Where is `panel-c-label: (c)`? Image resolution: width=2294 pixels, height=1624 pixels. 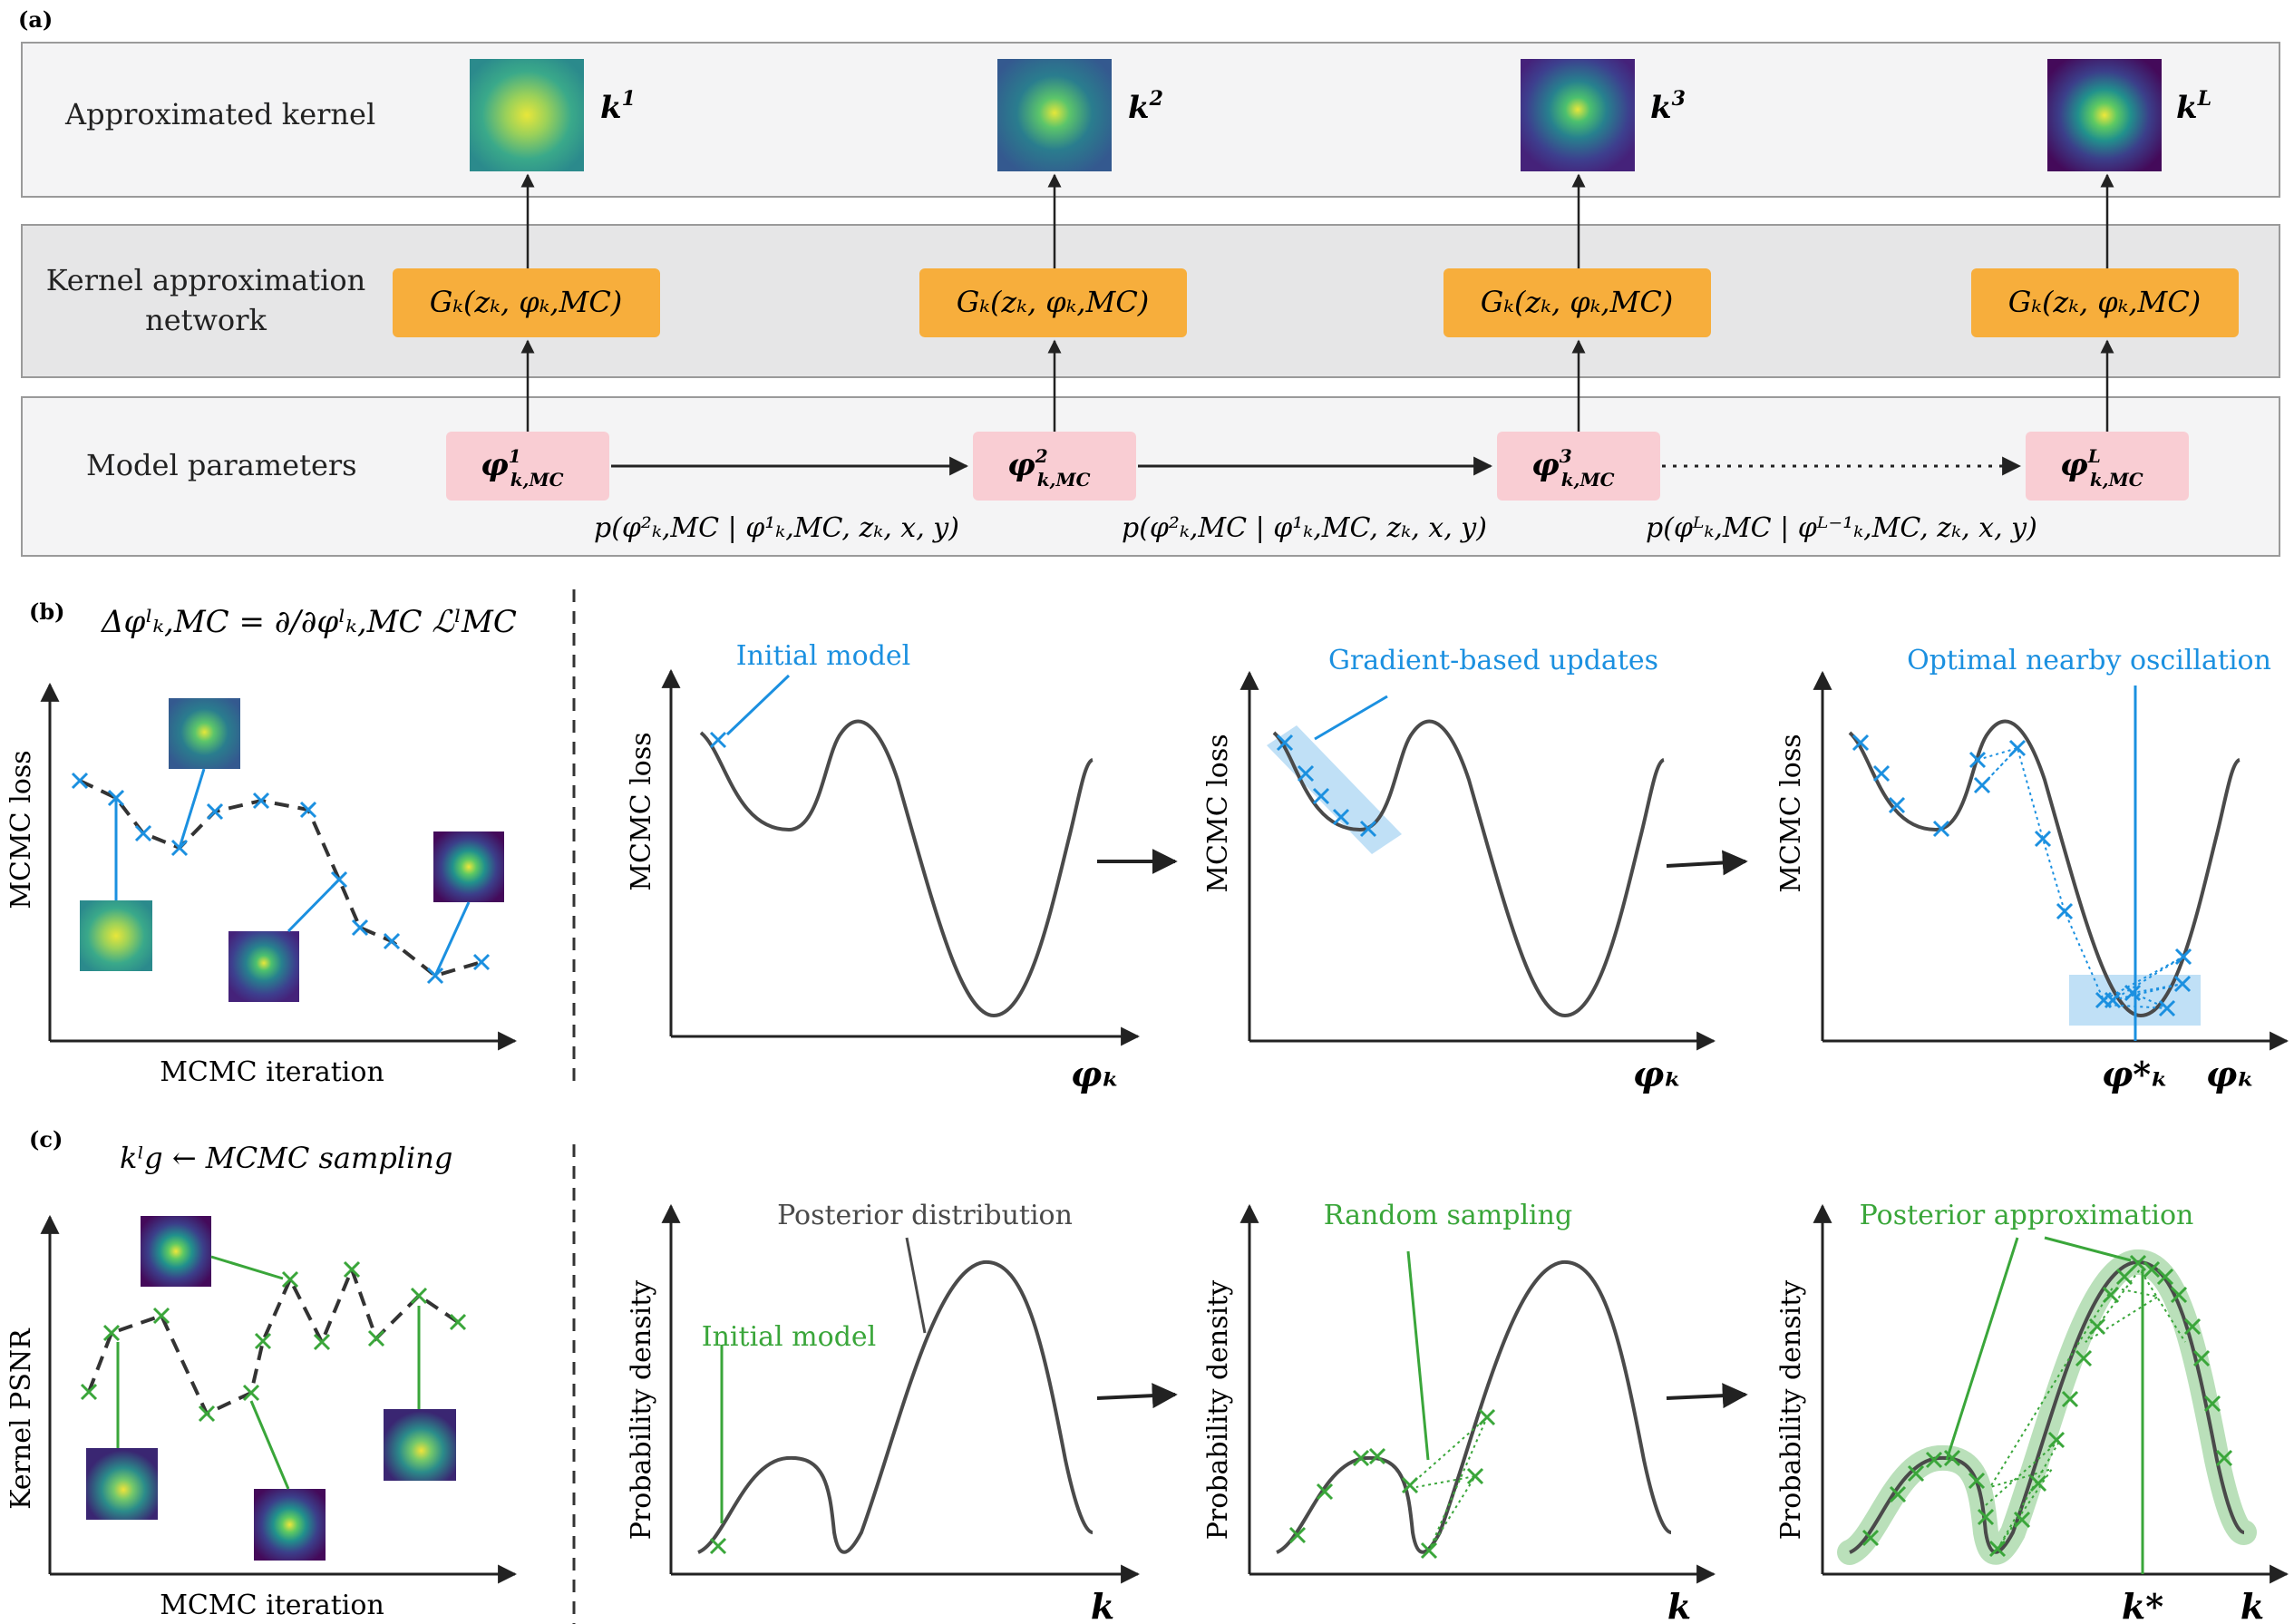
panel-c-label: (c) is located at coordinates (46, 1139).